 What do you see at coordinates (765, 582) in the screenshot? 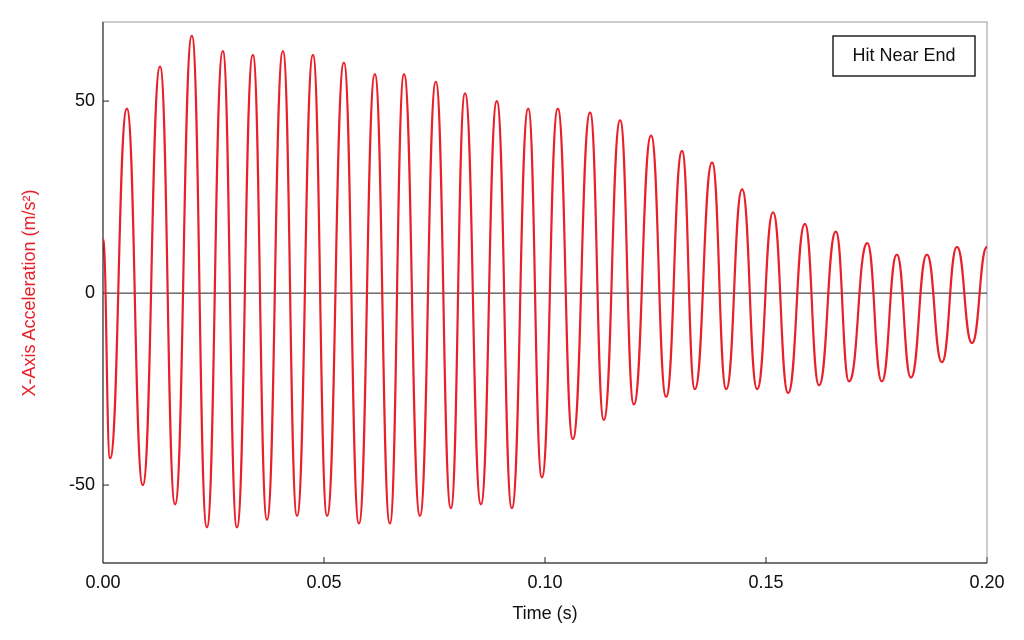
I see `x-tick-label: 0.15` at bounding box center [765, 582].